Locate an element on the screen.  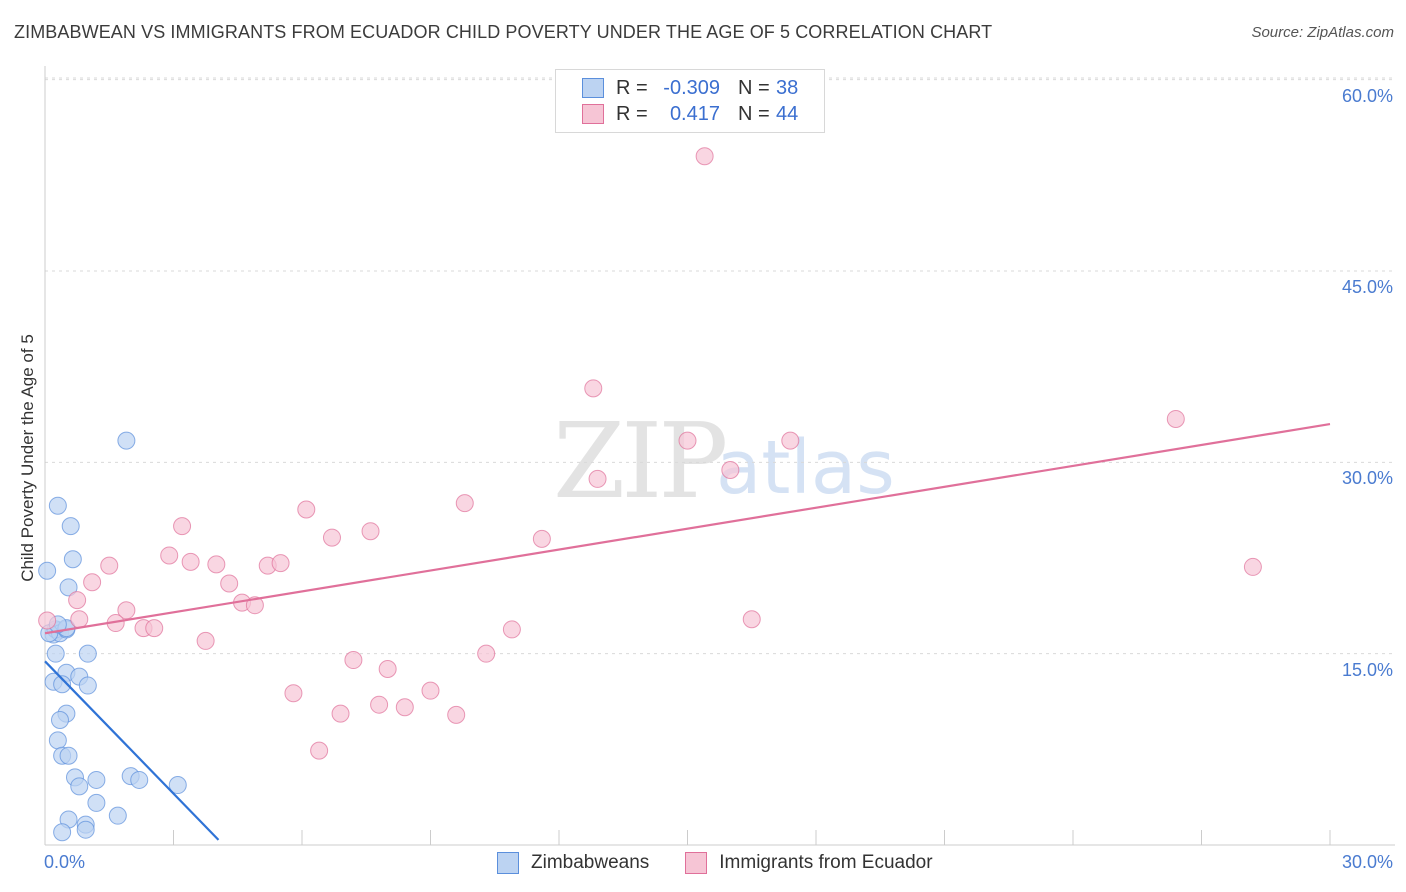
series-legend: Zimbabweans Immigrants from Ecuador is located at coordinates (733, 863).